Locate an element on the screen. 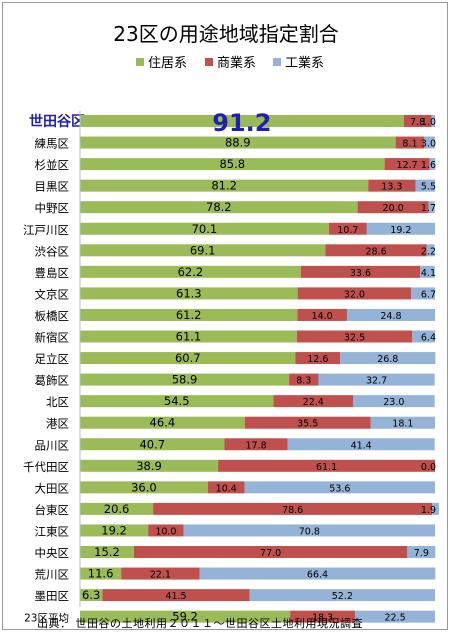  value-label: 91.2 is located at coordinates (241, 123).